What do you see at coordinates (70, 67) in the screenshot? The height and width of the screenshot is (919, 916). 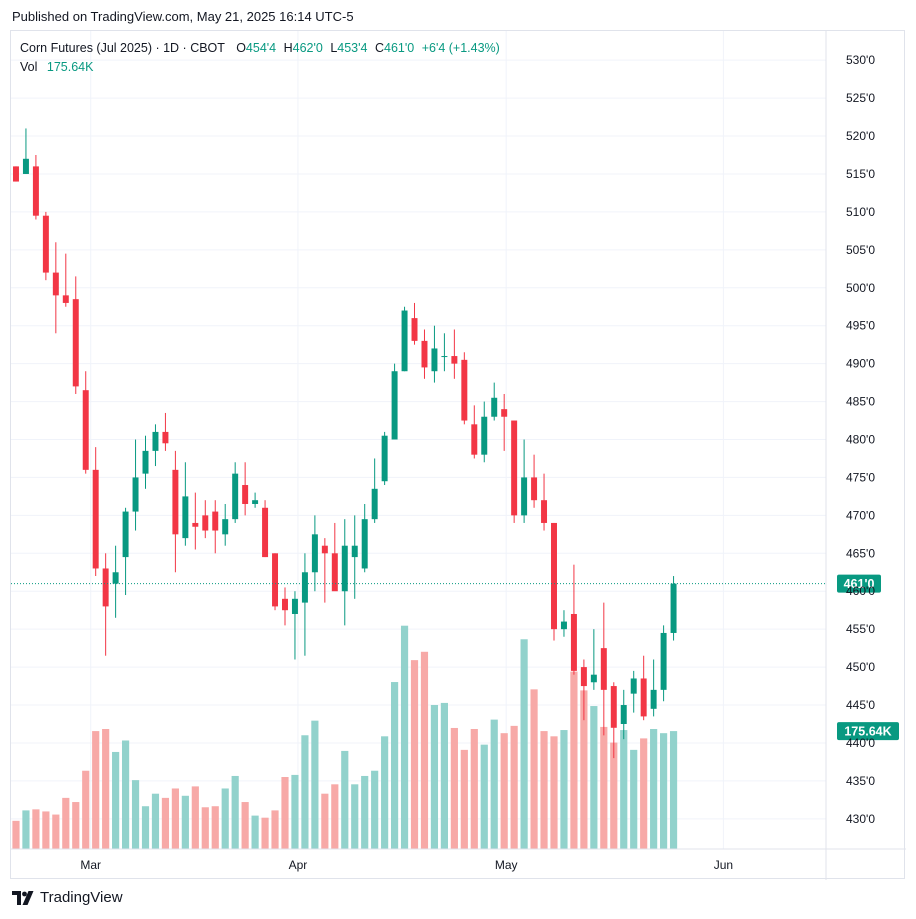 I see `legend-vol-value: 175.64K` at bounding box center [70, 67].